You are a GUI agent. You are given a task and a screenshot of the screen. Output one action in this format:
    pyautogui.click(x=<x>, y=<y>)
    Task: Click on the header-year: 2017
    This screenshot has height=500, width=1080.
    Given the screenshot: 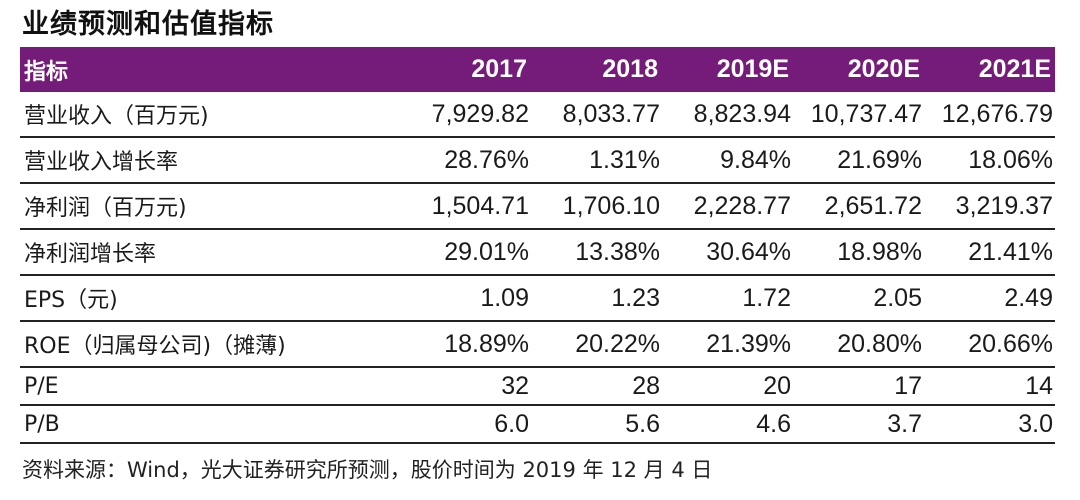 What is the action you would take?
    pyautogui.click(x=465, y=69)
    